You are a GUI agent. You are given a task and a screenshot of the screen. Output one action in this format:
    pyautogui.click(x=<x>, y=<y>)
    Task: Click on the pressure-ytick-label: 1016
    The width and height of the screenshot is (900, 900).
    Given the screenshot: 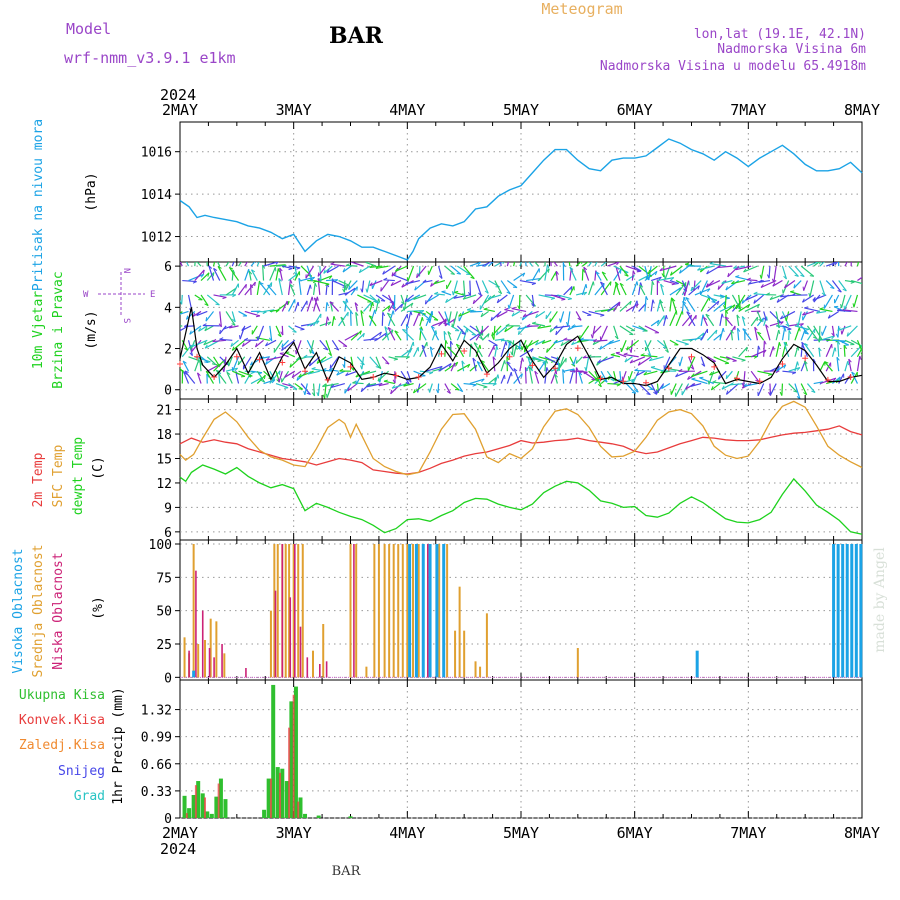 What is the action you would take?
    pyautogui.click(x=156, y=153)
    